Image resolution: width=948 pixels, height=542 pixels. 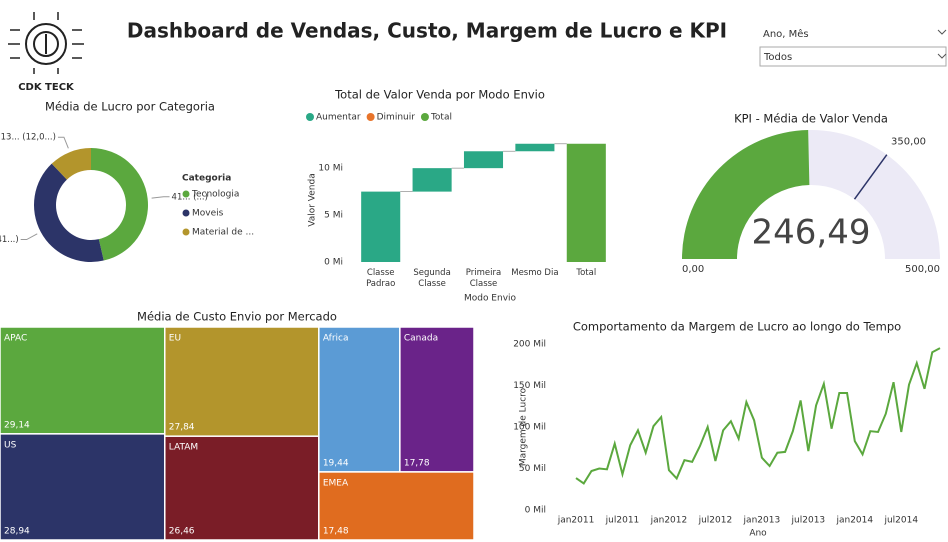 What do you see at coordinates (669, 521) in the screenshot?
I see `x-tick-label: jan2012` at bounding box center [669, 521].